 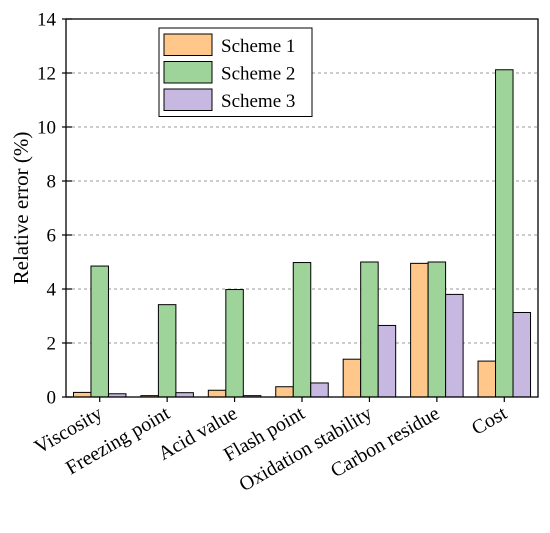 I want to click on y-tick-label: 6, so click(x=52, y=236).